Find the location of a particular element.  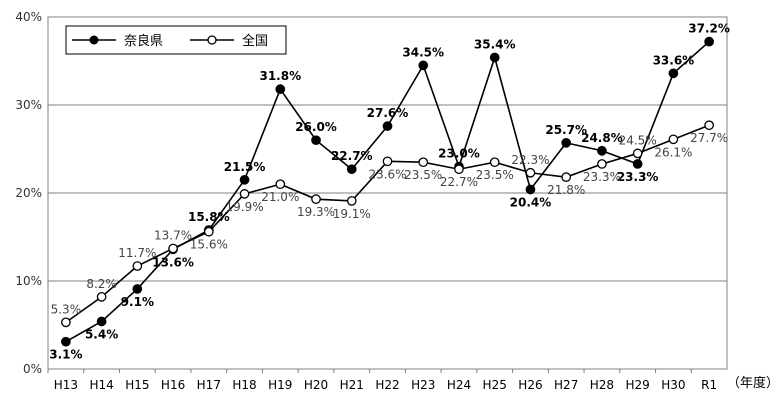

x-tick-label: H21 is located at coordinates (352, 385).